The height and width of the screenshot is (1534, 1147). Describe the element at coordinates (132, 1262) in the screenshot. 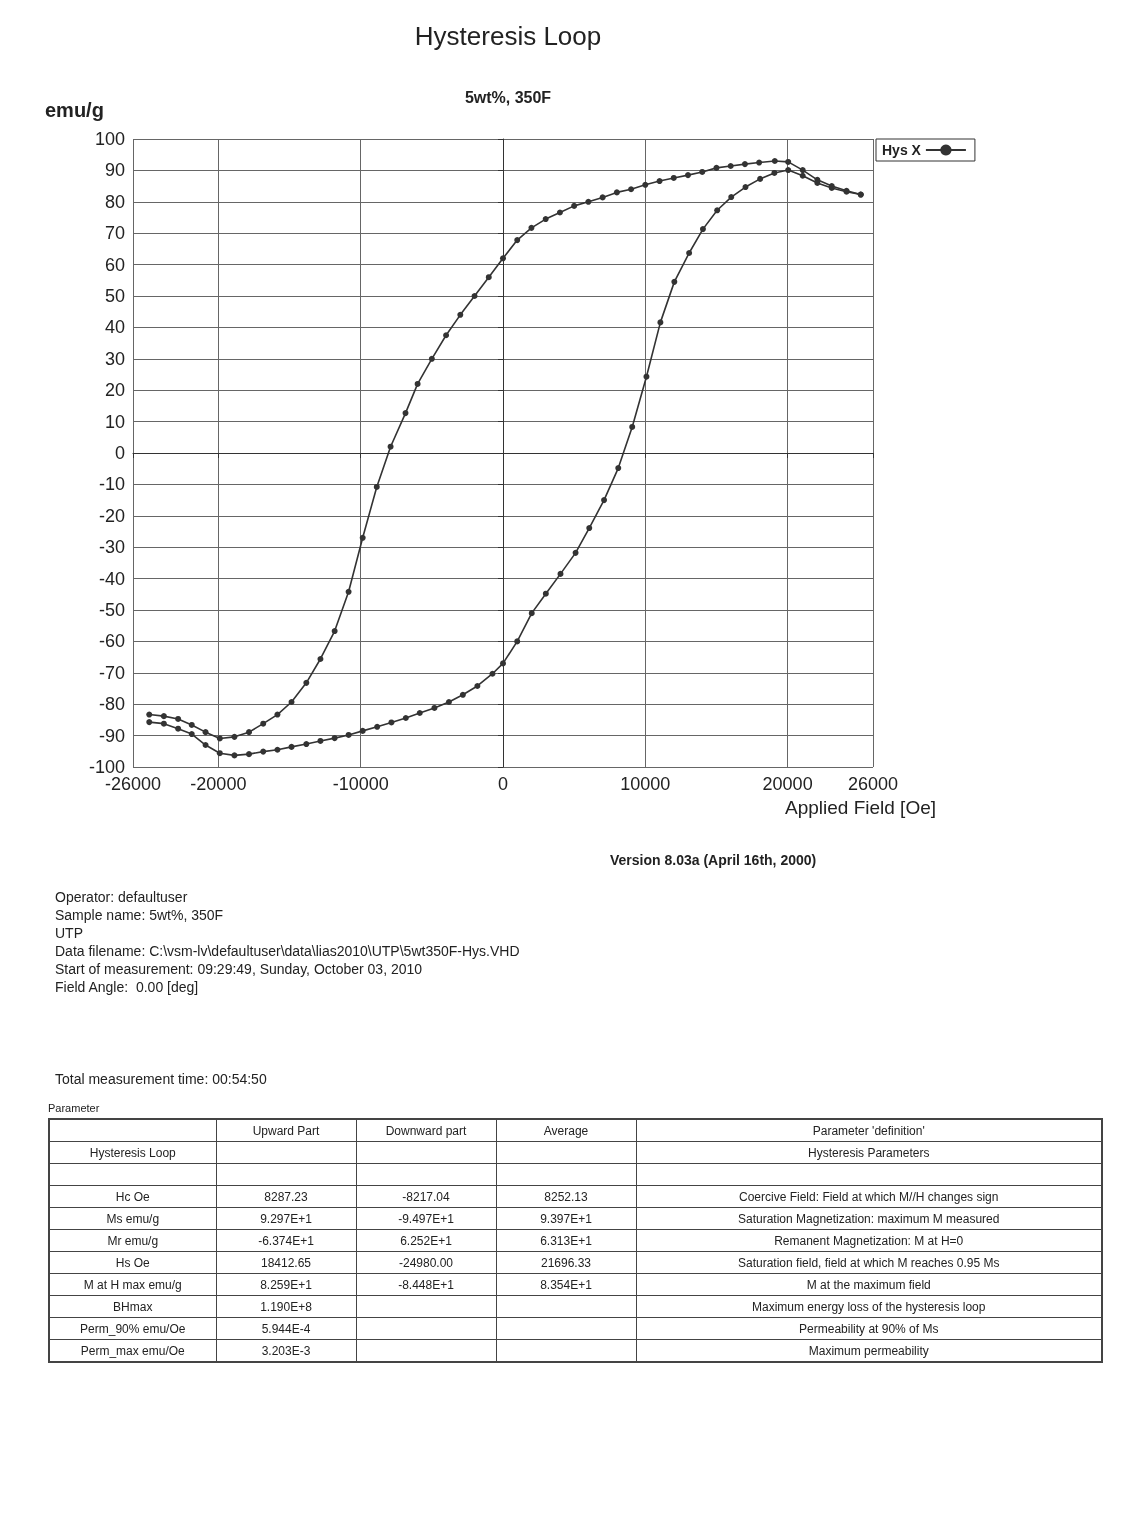

I see `category-label: Hs Oe` at that location.